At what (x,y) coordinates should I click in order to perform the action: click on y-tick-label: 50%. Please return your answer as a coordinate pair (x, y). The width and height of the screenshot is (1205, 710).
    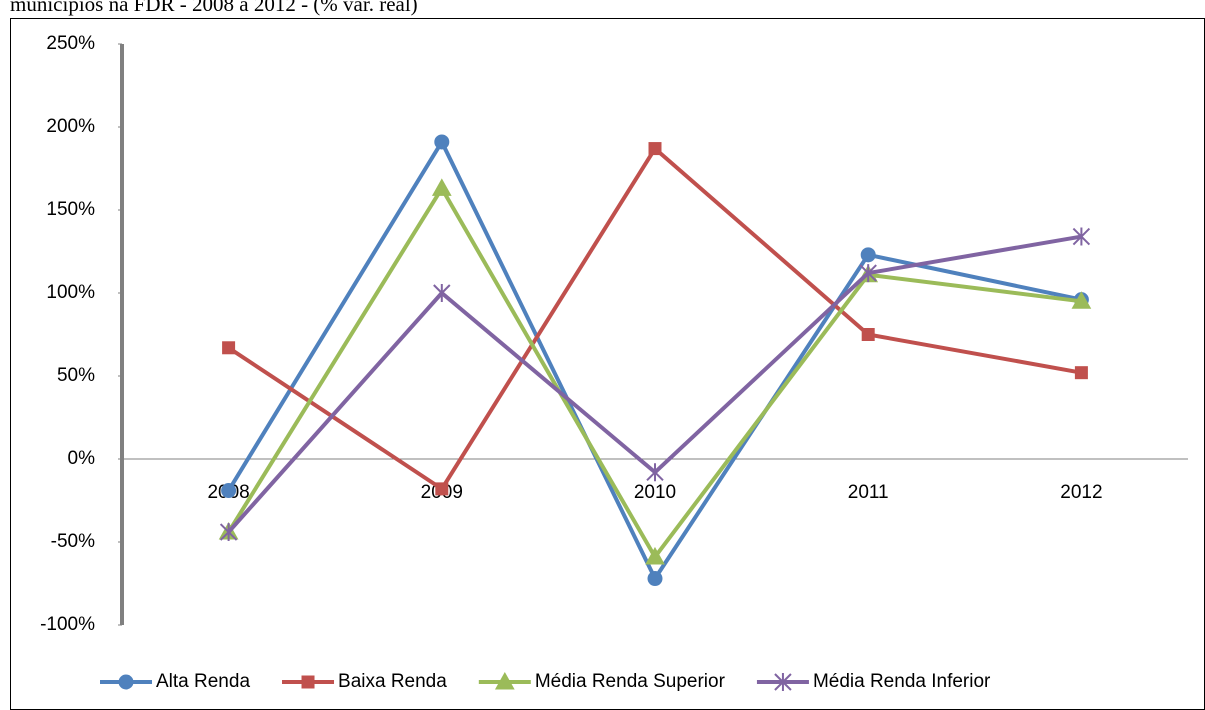
    Looking at the image, I should click on (76, 375).